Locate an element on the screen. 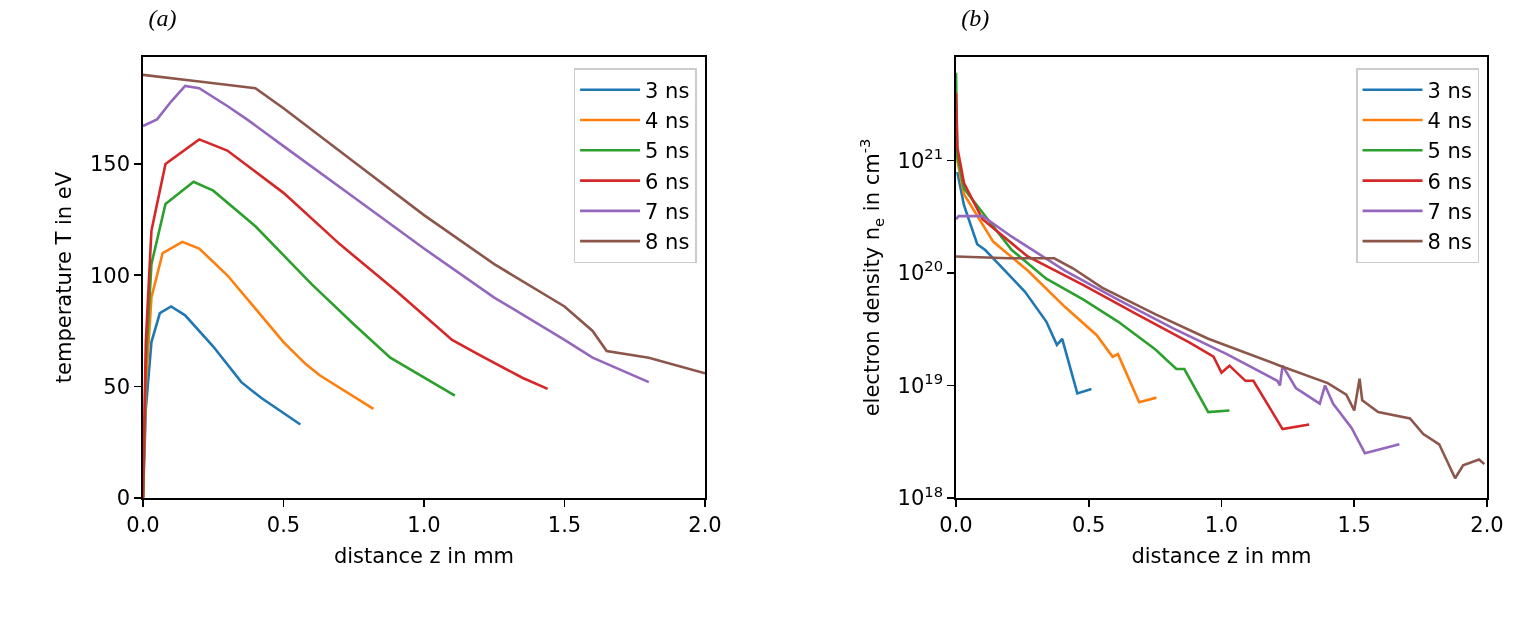 The width and height of the screenshot is (1518, 621). y-tick-label: 10$^{21}$ is located at coordinates (920, 158).